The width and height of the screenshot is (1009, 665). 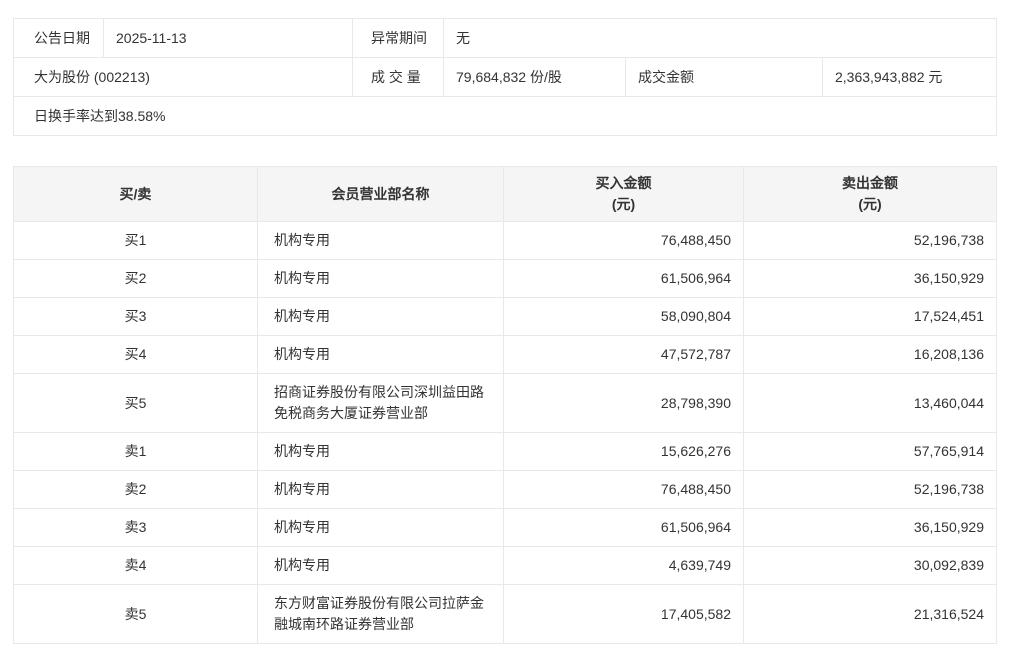 I want to click on side-cell: 买1, so click(x=135, y=240).